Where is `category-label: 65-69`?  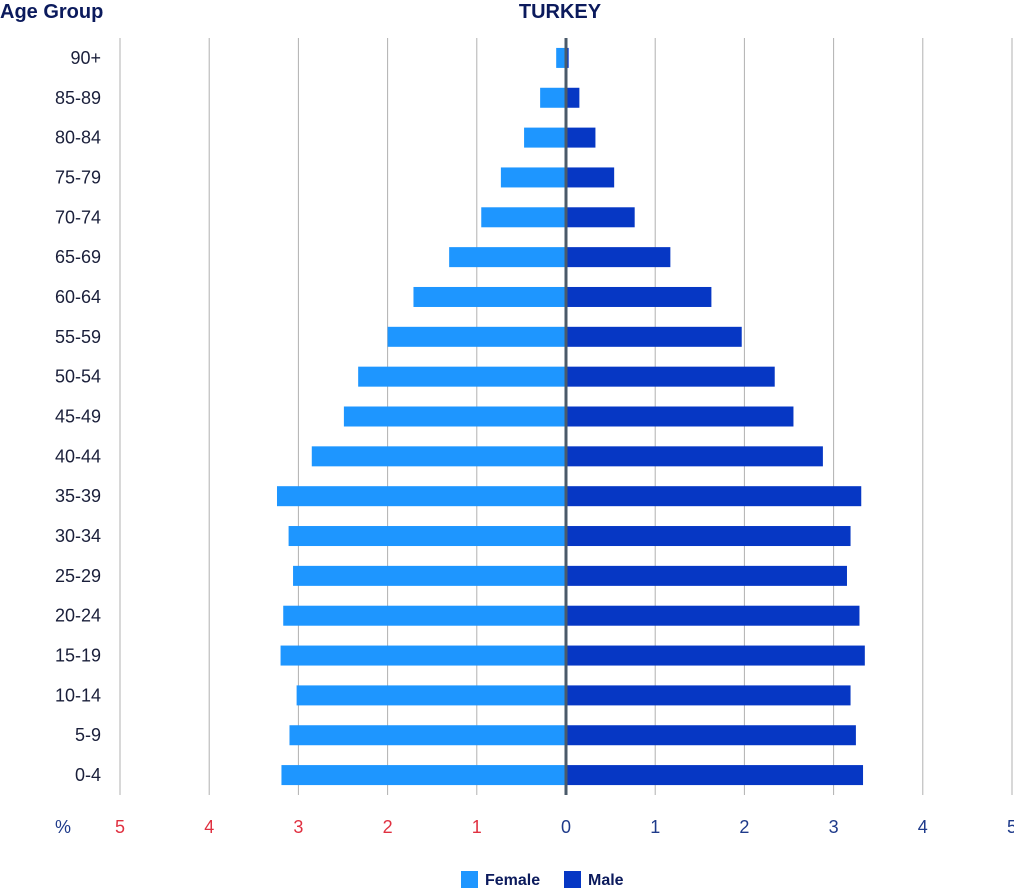 category-label: 65-69 is located at coordinates (78, 257).